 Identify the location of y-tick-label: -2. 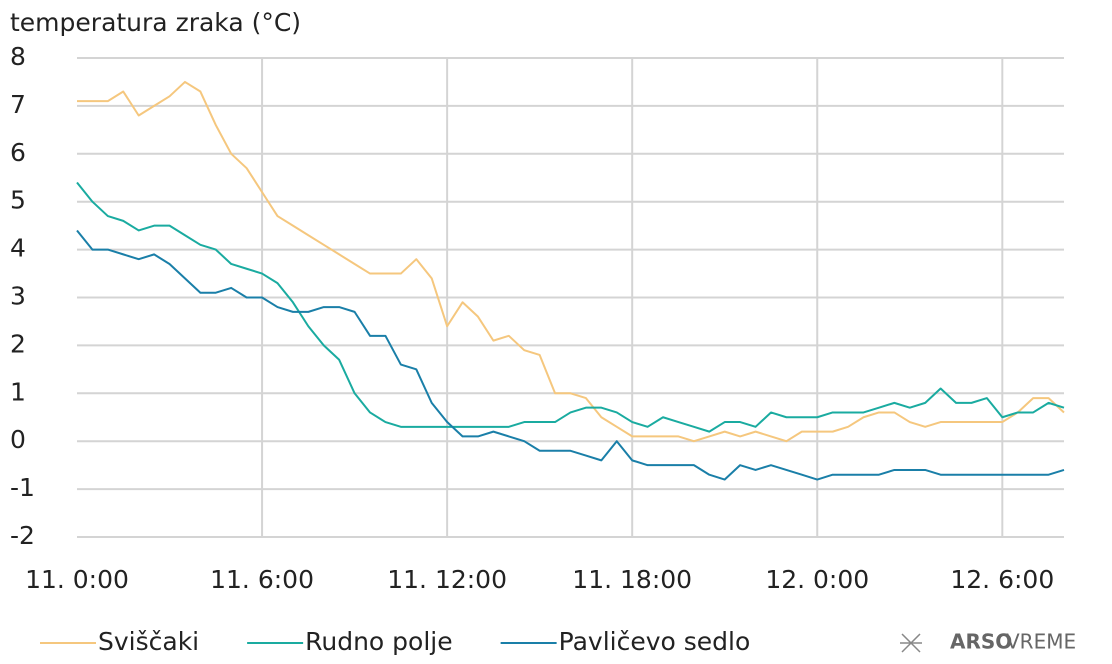
(22, 535).